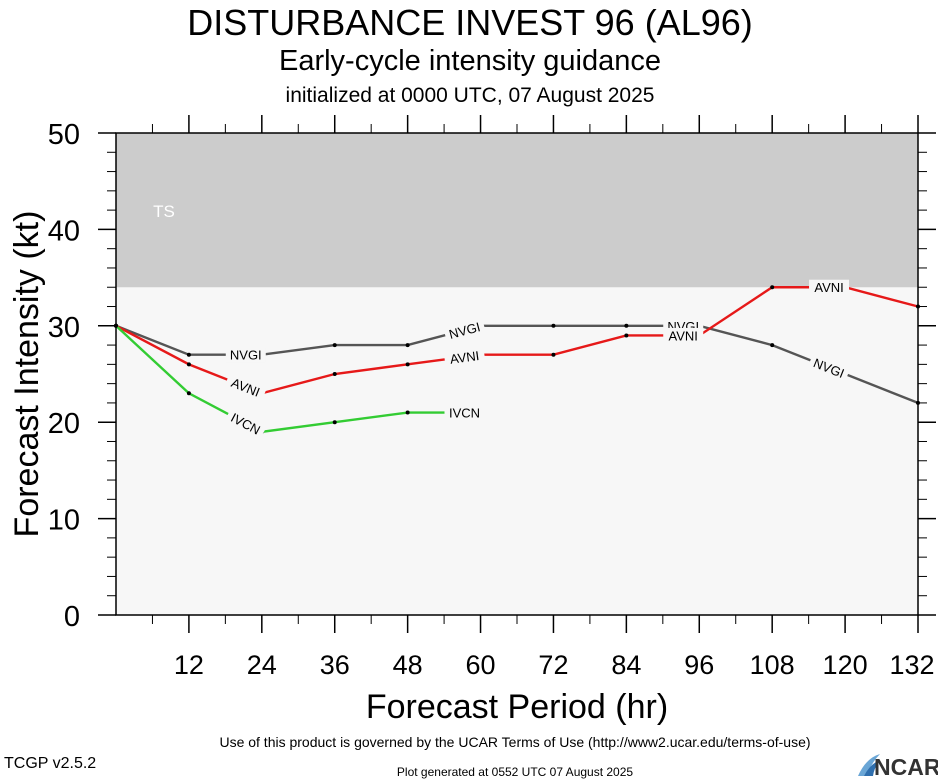 This screenshot has height=783, width=940. I want to click on series-label-nvgi: NVGI, so click(245, 355).